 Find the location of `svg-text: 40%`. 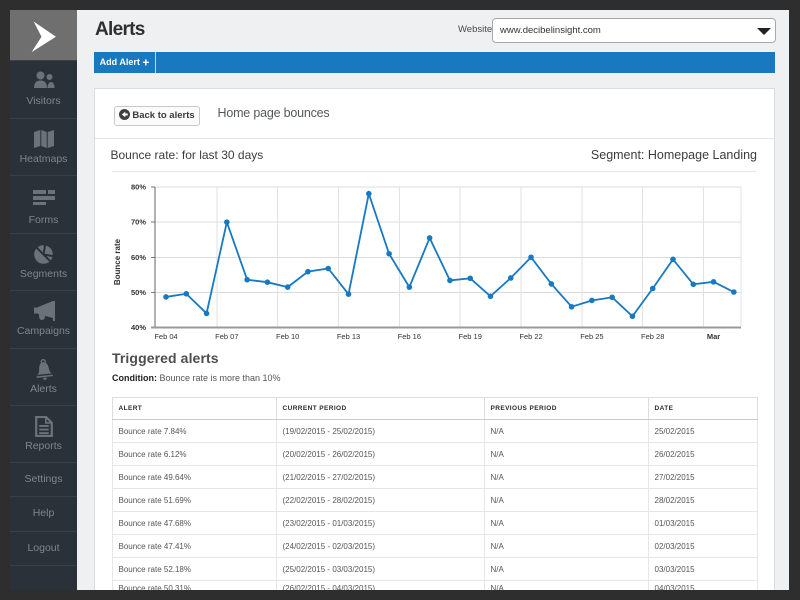

svg-text: 40% is located at coordinates (138, 327).